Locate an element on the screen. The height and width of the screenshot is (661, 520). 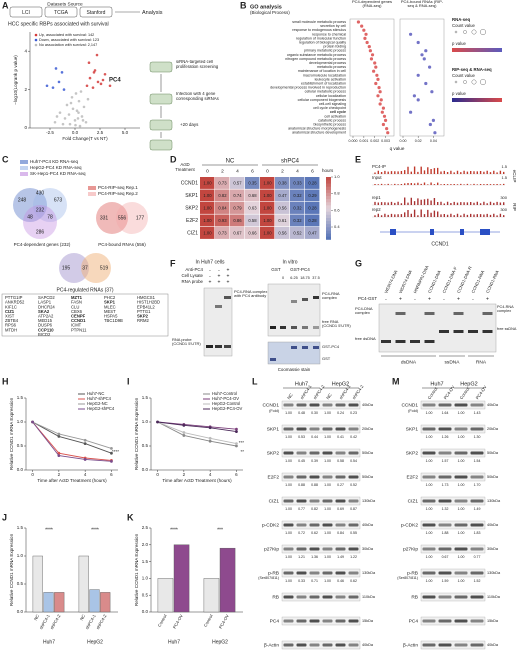
text-box: free RNA (CCND1 5'UTR) is located at coordinates (336, 324).